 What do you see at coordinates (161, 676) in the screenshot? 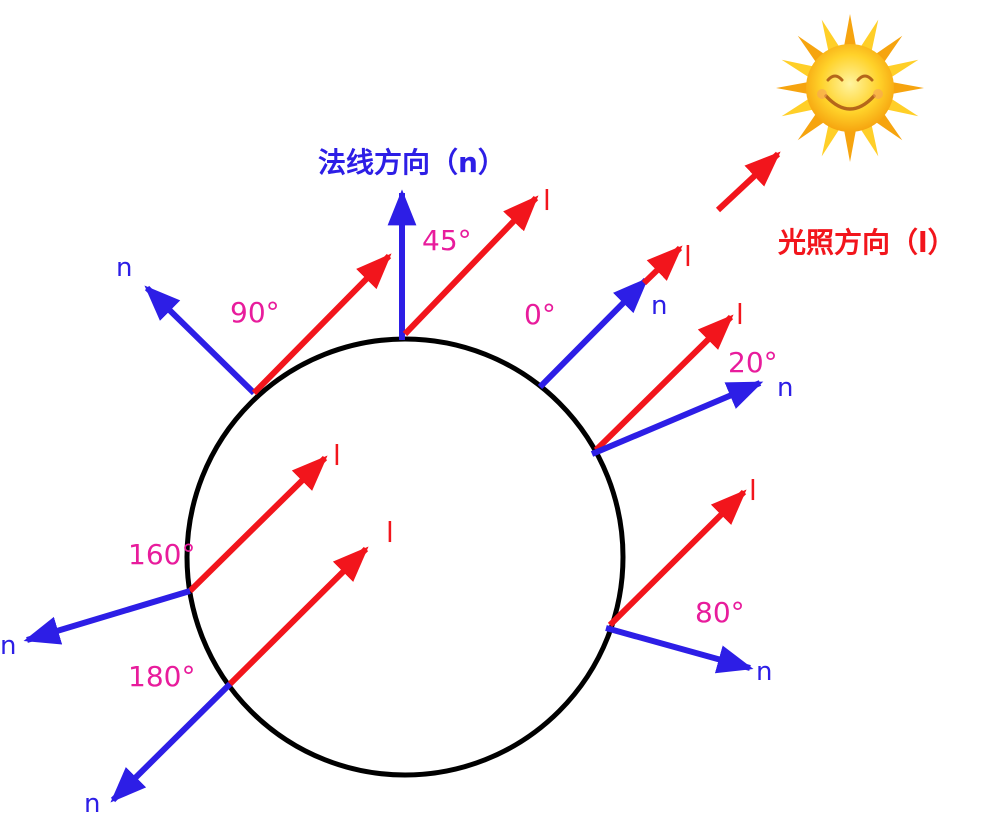
I see `angle-label-180: 180°` at bounding box center [161, 676].